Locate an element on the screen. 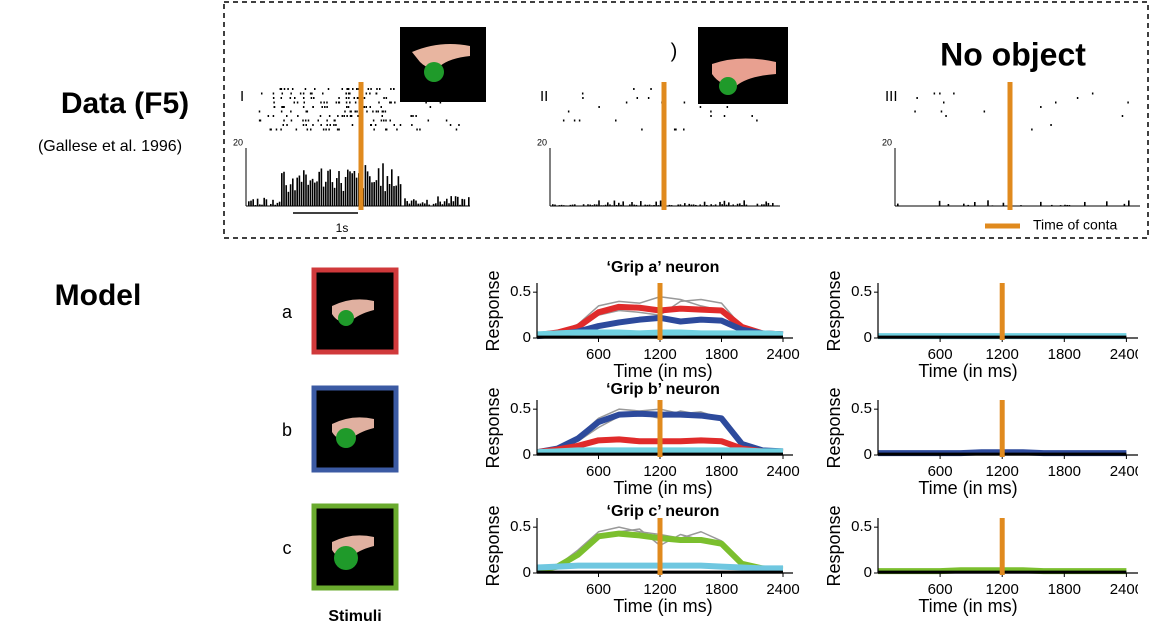 The image size is (1151, 641). panel-label: III is located at coordinates (891, 96).